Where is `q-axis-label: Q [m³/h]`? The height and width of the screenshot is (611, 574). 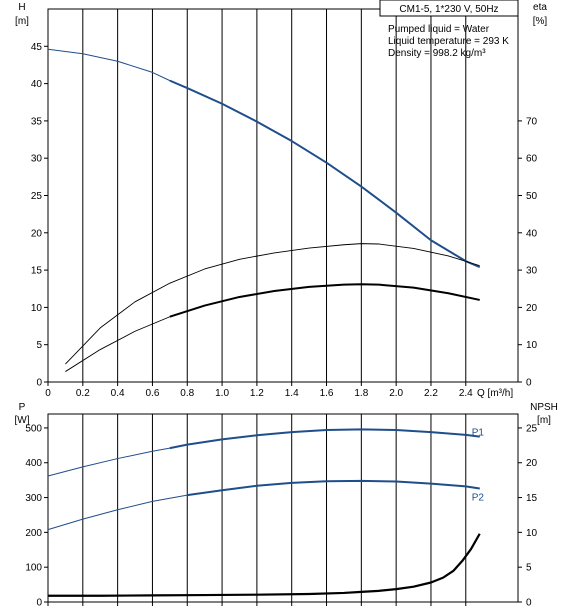
q-axis-label: Q [m³/h] is located at coordinates (495, 393).